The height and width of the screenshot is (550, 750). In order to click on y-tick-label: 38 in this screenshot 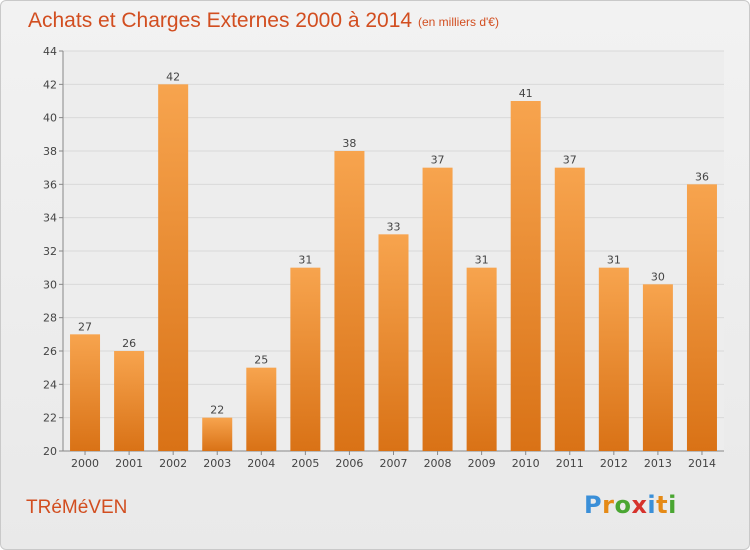, I will do `click(50, 151)`.